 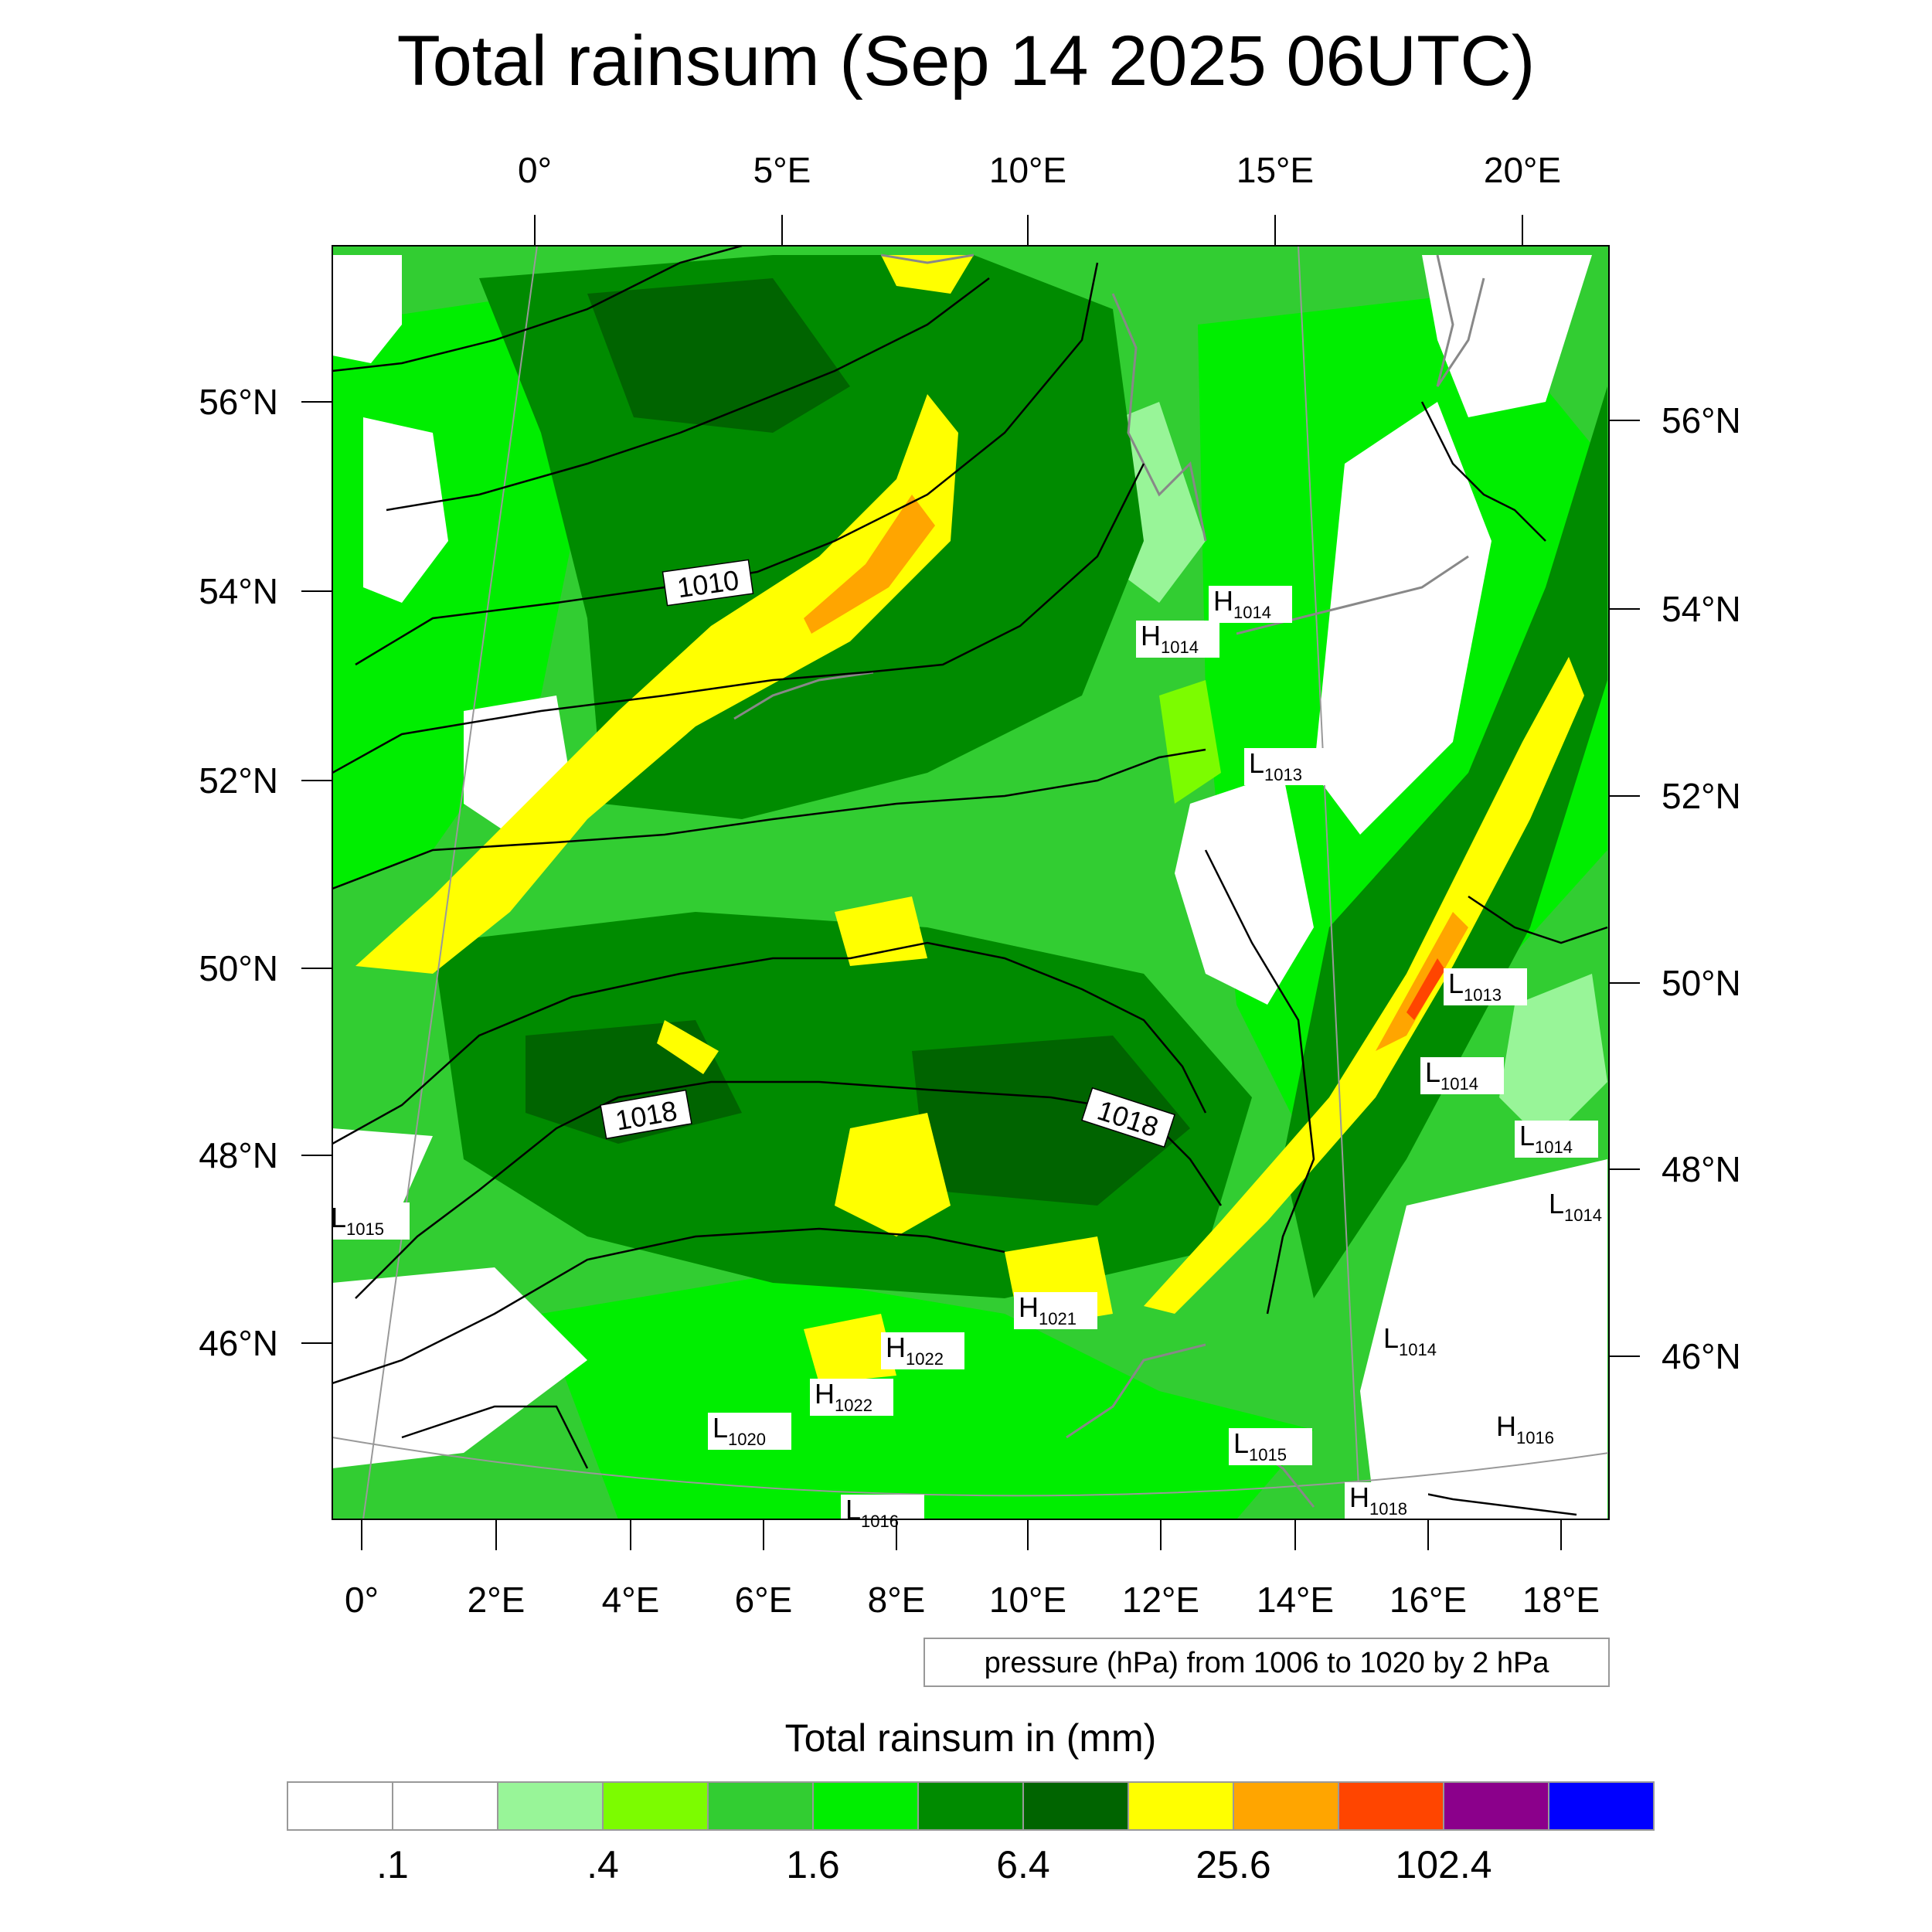 What do you see at coordinates (843, 1397) in the screenshot?
I see `svg-text: H1022` at bounding box center [843, 1397].